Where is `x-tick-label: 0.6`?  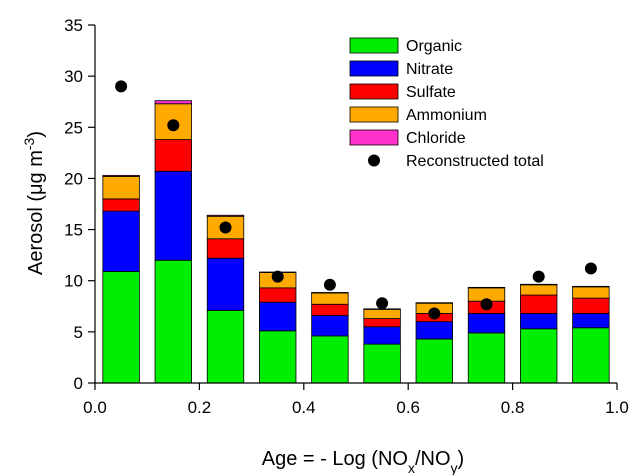
x-tick-label: 0.6 is located at coordinates (408, 407).